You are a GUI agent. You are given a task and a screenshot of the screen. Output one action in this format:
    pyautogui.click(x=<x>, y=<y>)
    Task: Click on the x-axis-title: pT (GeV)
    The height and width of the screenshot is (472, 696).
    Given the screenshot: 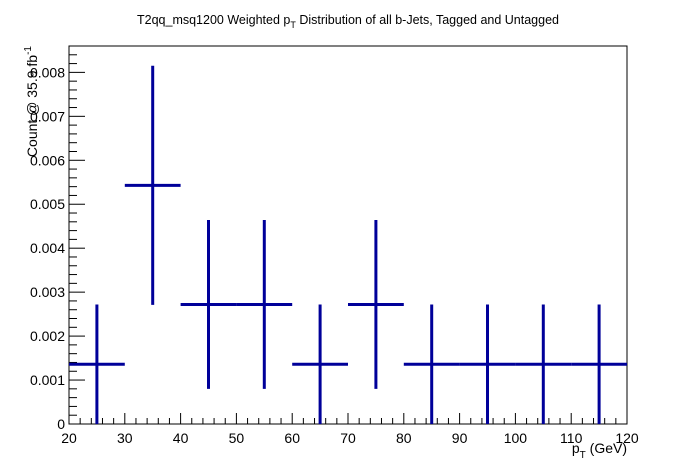 What is the action you would take?
    pyautogui.click(x=599, y=450)
    